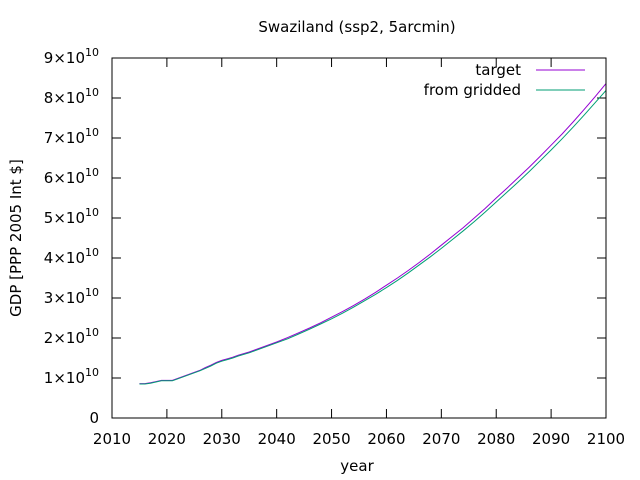 The height and width of the screenshot is (480, 640). I want to click on y-tick-label: 6×10¹⁰, so click(71, 176).